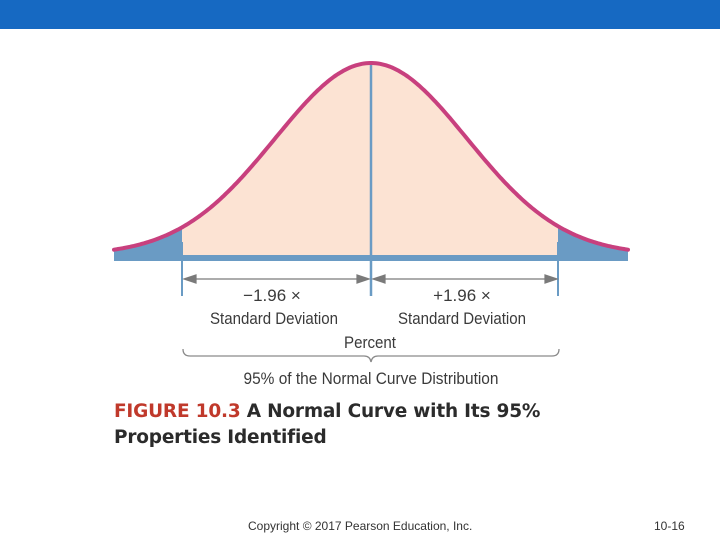  I want to click on left-arrow-head-right, so click(363, 279).